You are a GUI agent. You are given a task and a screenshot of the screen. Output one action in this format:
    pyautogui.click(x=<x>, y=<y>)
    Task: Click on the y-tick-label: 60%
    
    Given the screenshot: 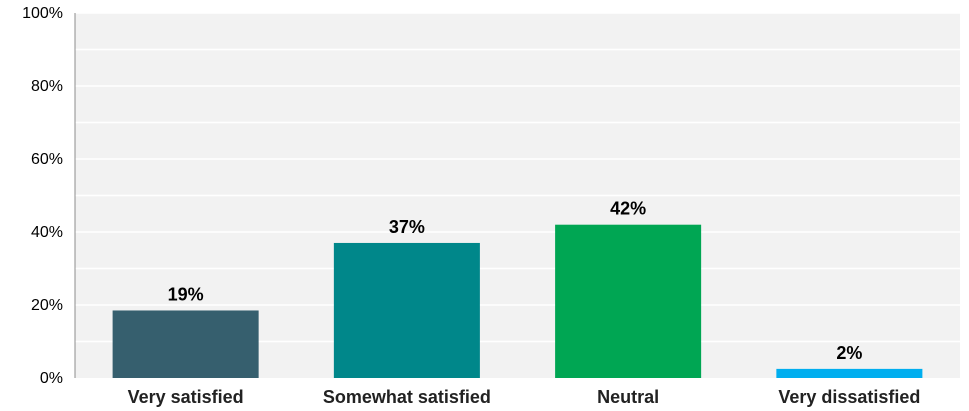 What is the action you would take?
    pyautogui.click(x=47, y=159)
    